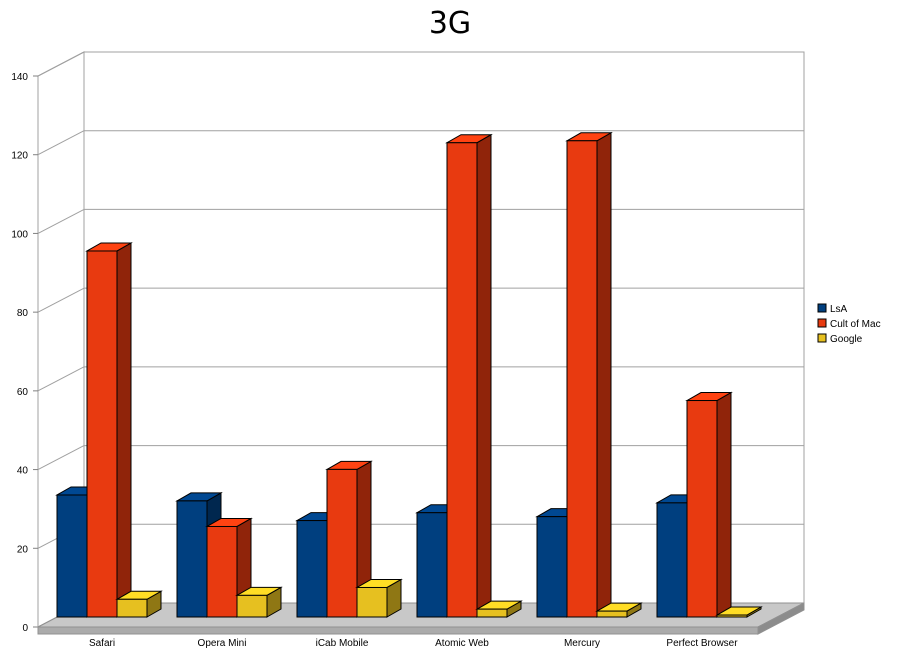 The height and width of the screenshot is (660, 900). I want to click on x-tick-label: Perfect Browser, so click(702, 643).